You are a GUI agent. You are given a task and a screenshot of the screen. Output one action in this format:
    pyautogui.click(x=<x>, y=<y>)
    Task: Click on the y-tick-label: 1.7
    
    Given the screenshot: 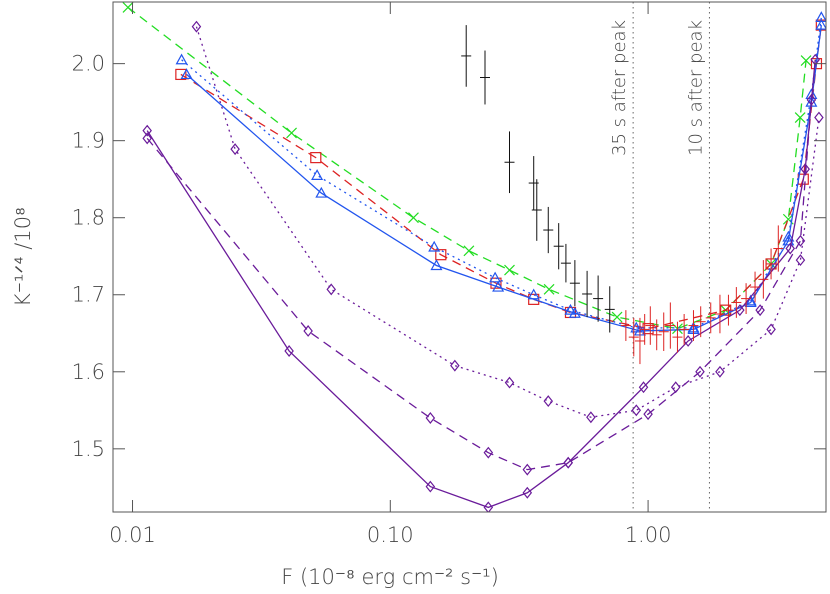 What is the action you would take?
    pyautogui.click(x=88, y=295)
    